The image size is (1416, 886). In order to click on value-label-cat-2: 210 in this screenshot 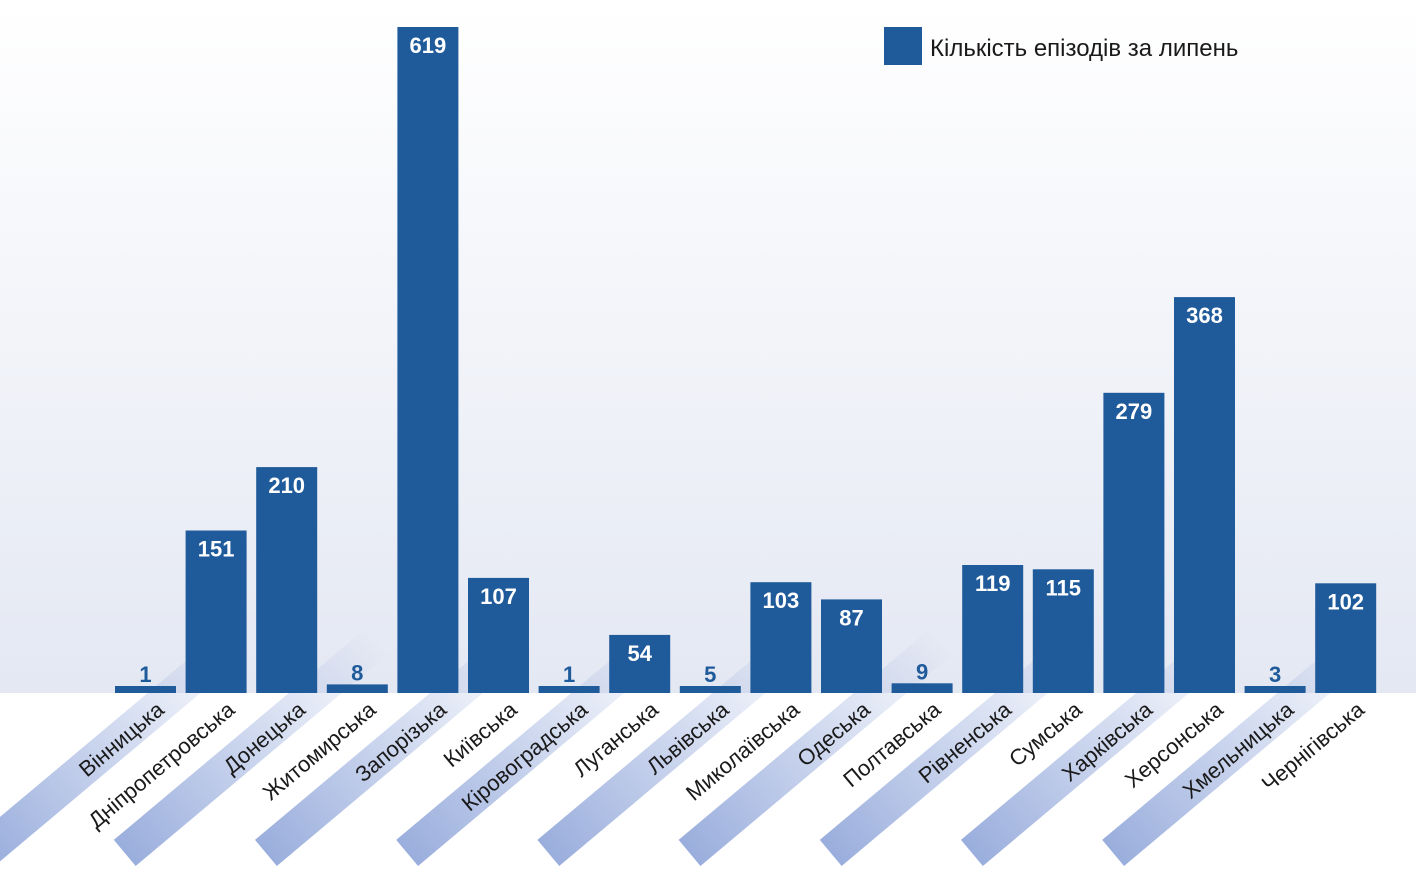, I will do `click(286, 485)`.